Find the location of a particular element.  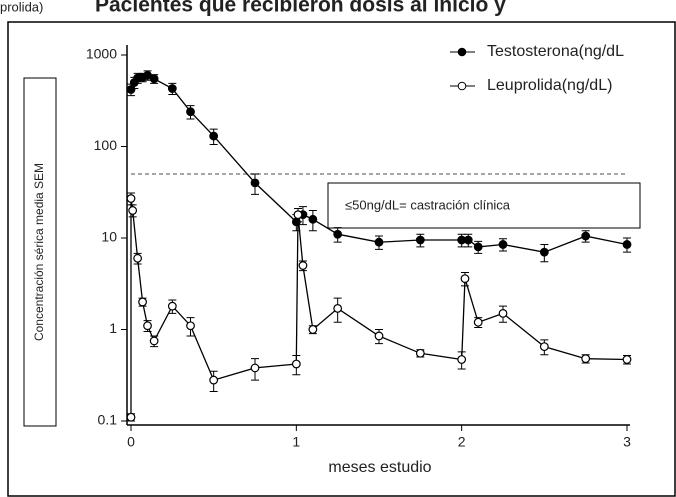

y-tick-label: 10 is located at coordinates (109, 237).